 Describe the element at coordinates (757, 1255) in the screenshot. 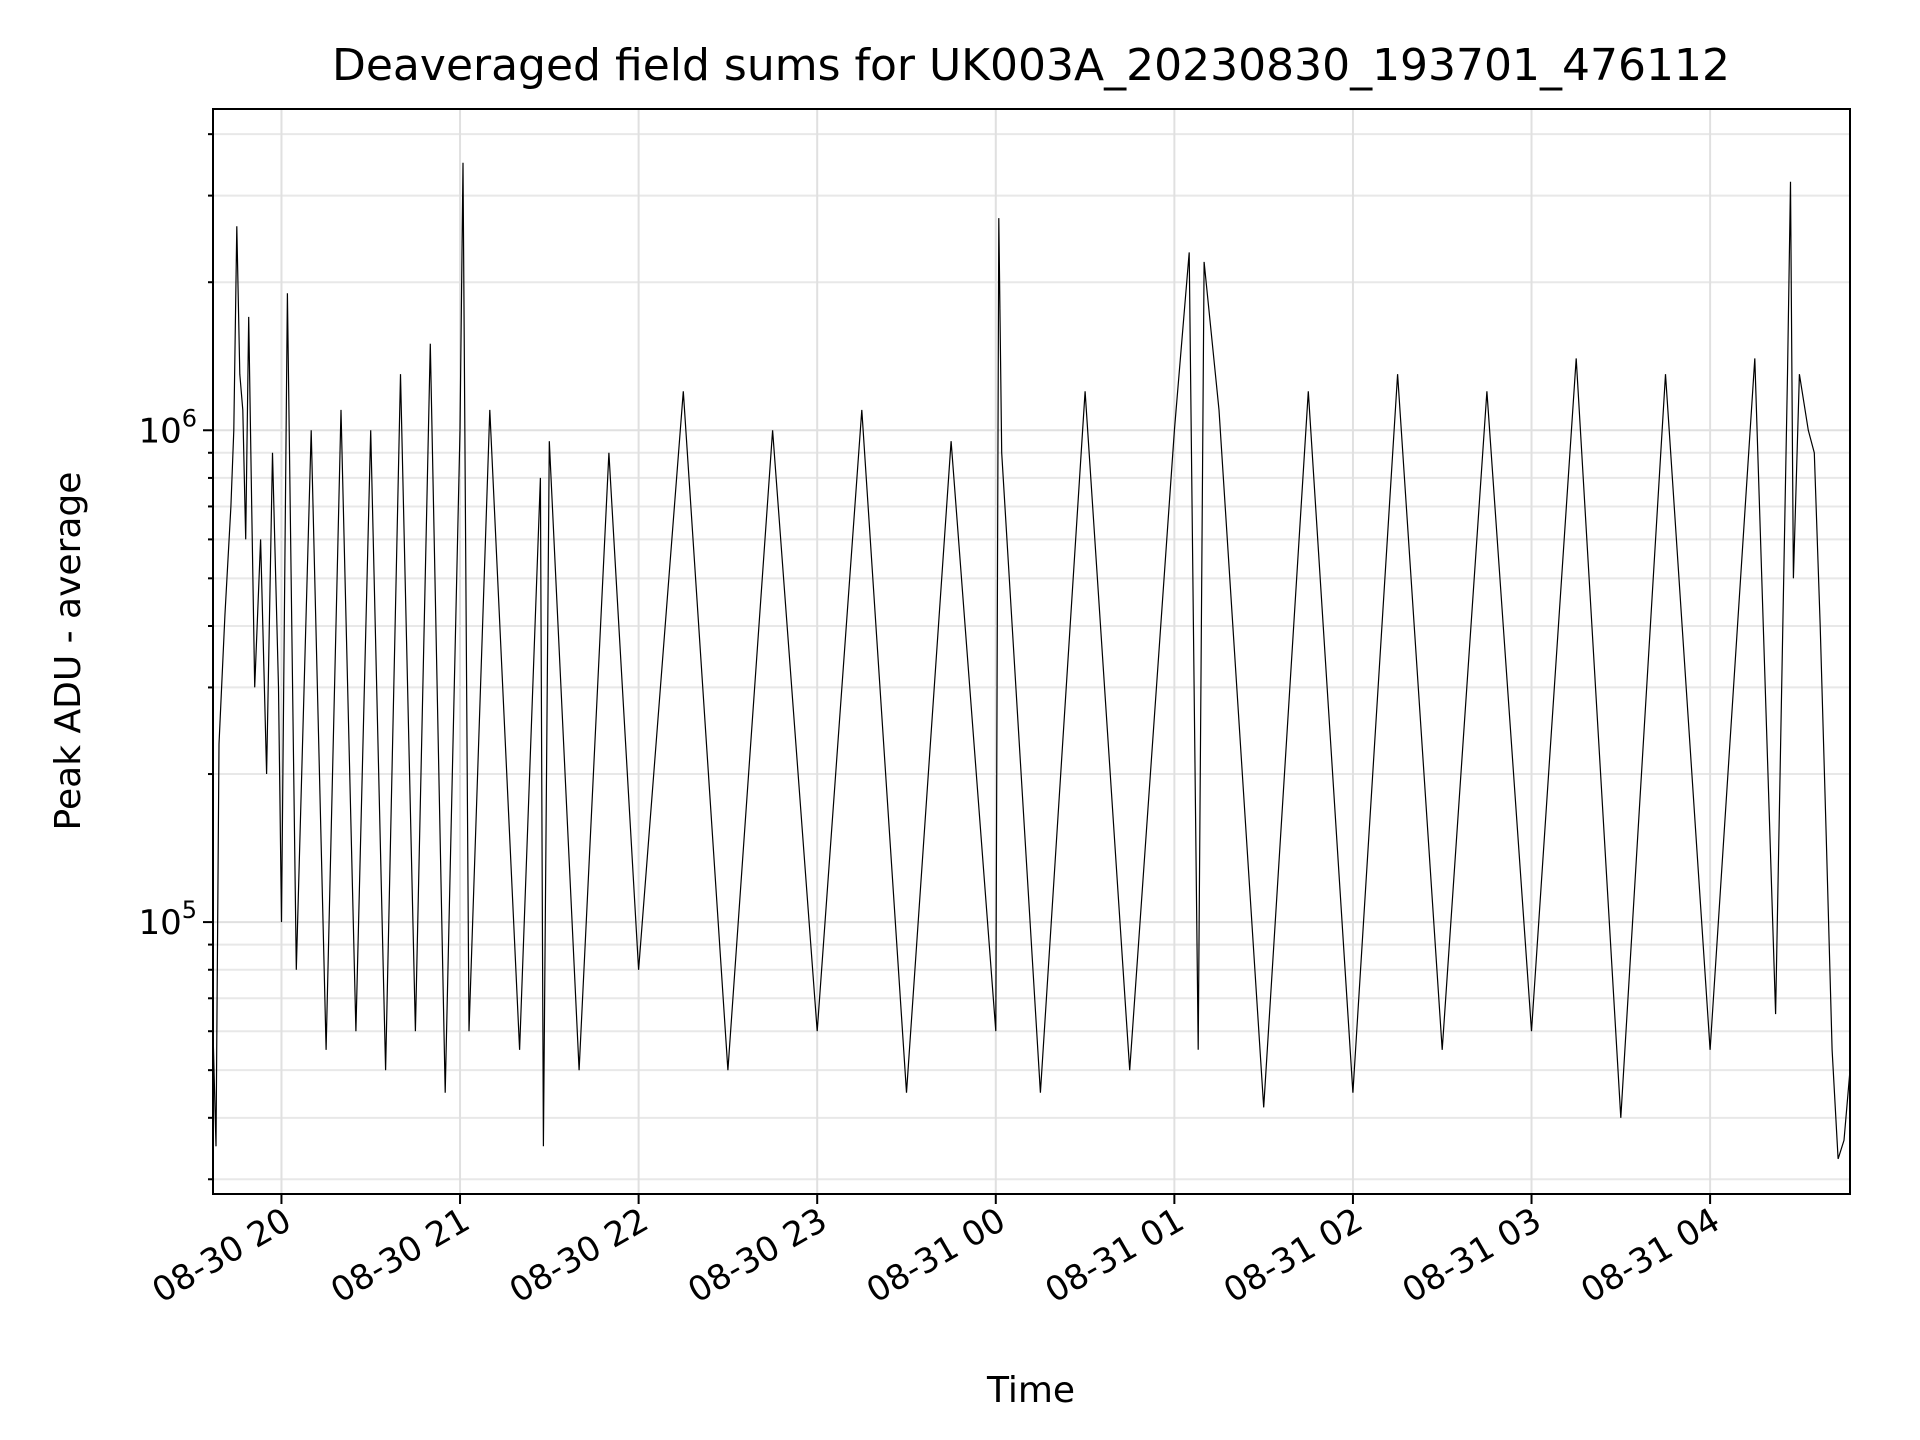

I see `x-tick-label: 08-30 23` at that location.